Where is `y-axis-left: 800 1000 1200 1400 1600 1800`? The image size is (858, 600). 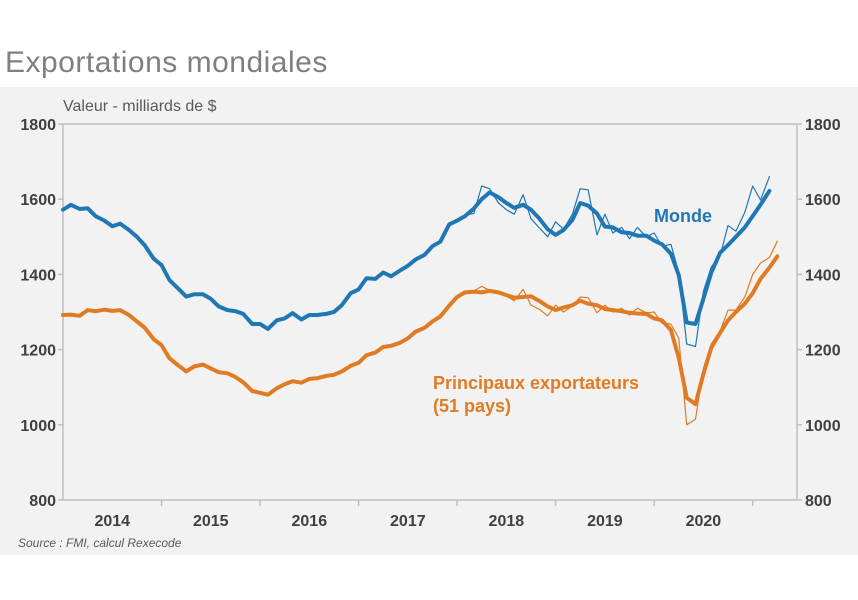
y-axis-left: 800 1000 1200 1400 1600 1800 is located at coordinates (41, 313).